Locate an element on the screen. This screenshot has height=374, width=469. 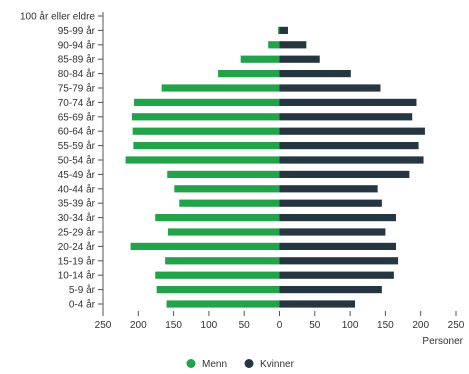
x-tick-label: 0 is located at coordinates (280, 325).